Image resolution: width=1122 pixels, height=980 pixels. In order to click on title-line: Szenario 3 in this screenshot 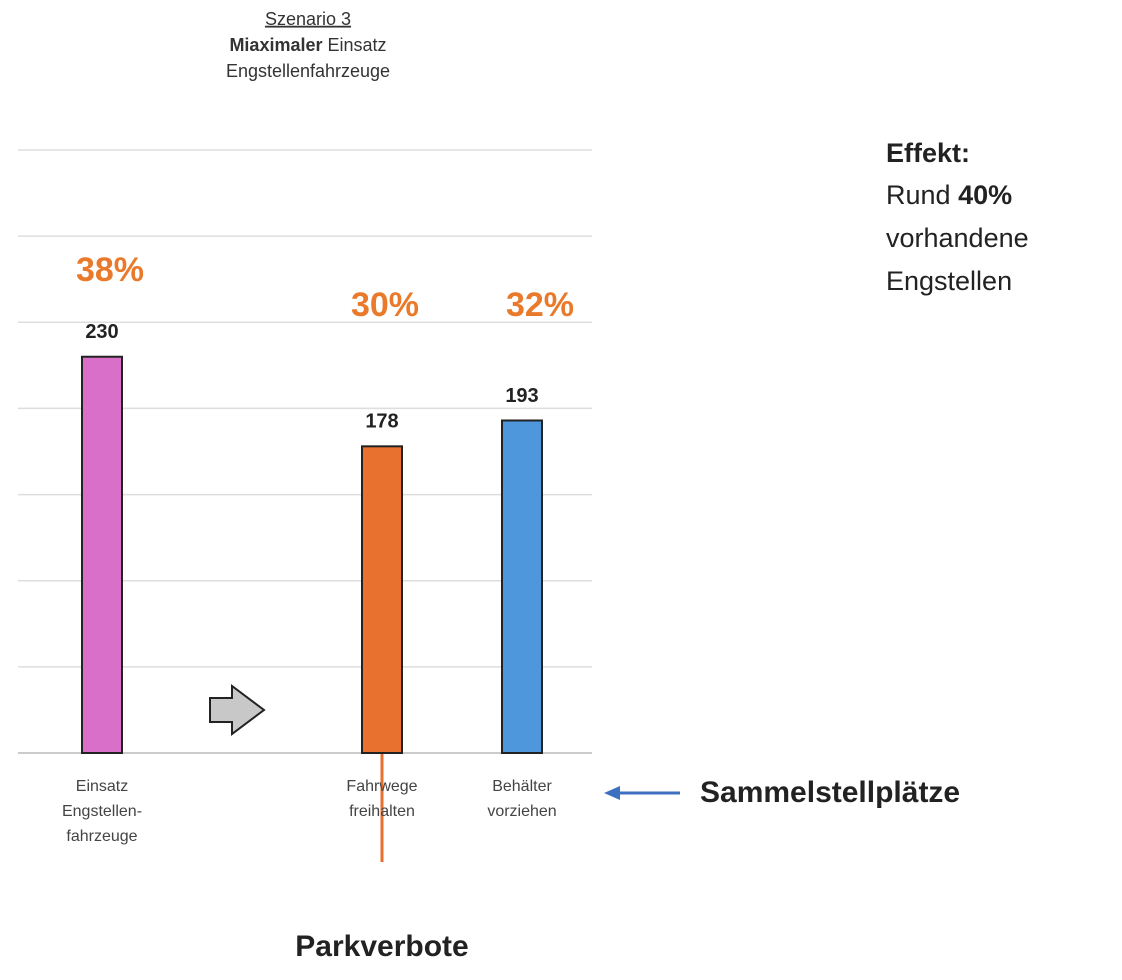, I will do `click(308, 19)`.